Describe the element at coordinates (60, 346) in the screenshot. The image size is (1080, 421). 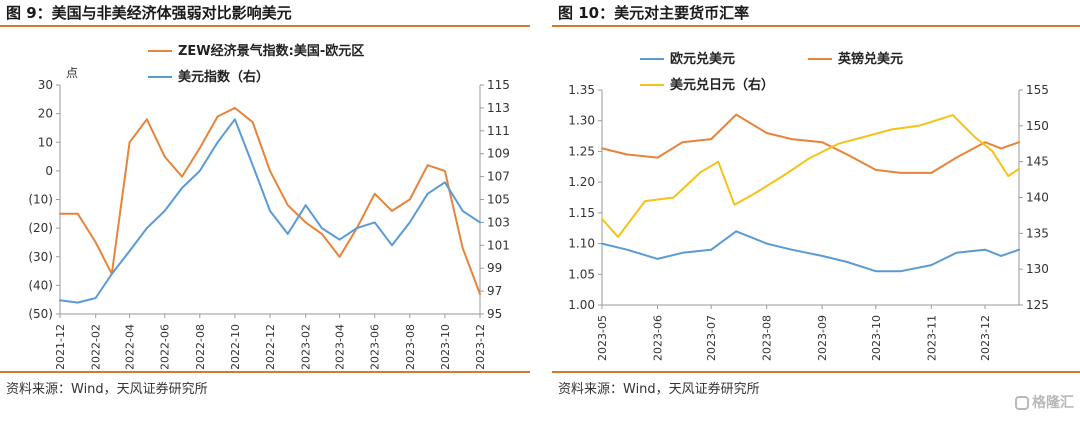
I see `x-tick-label: 2021-12` at that location.